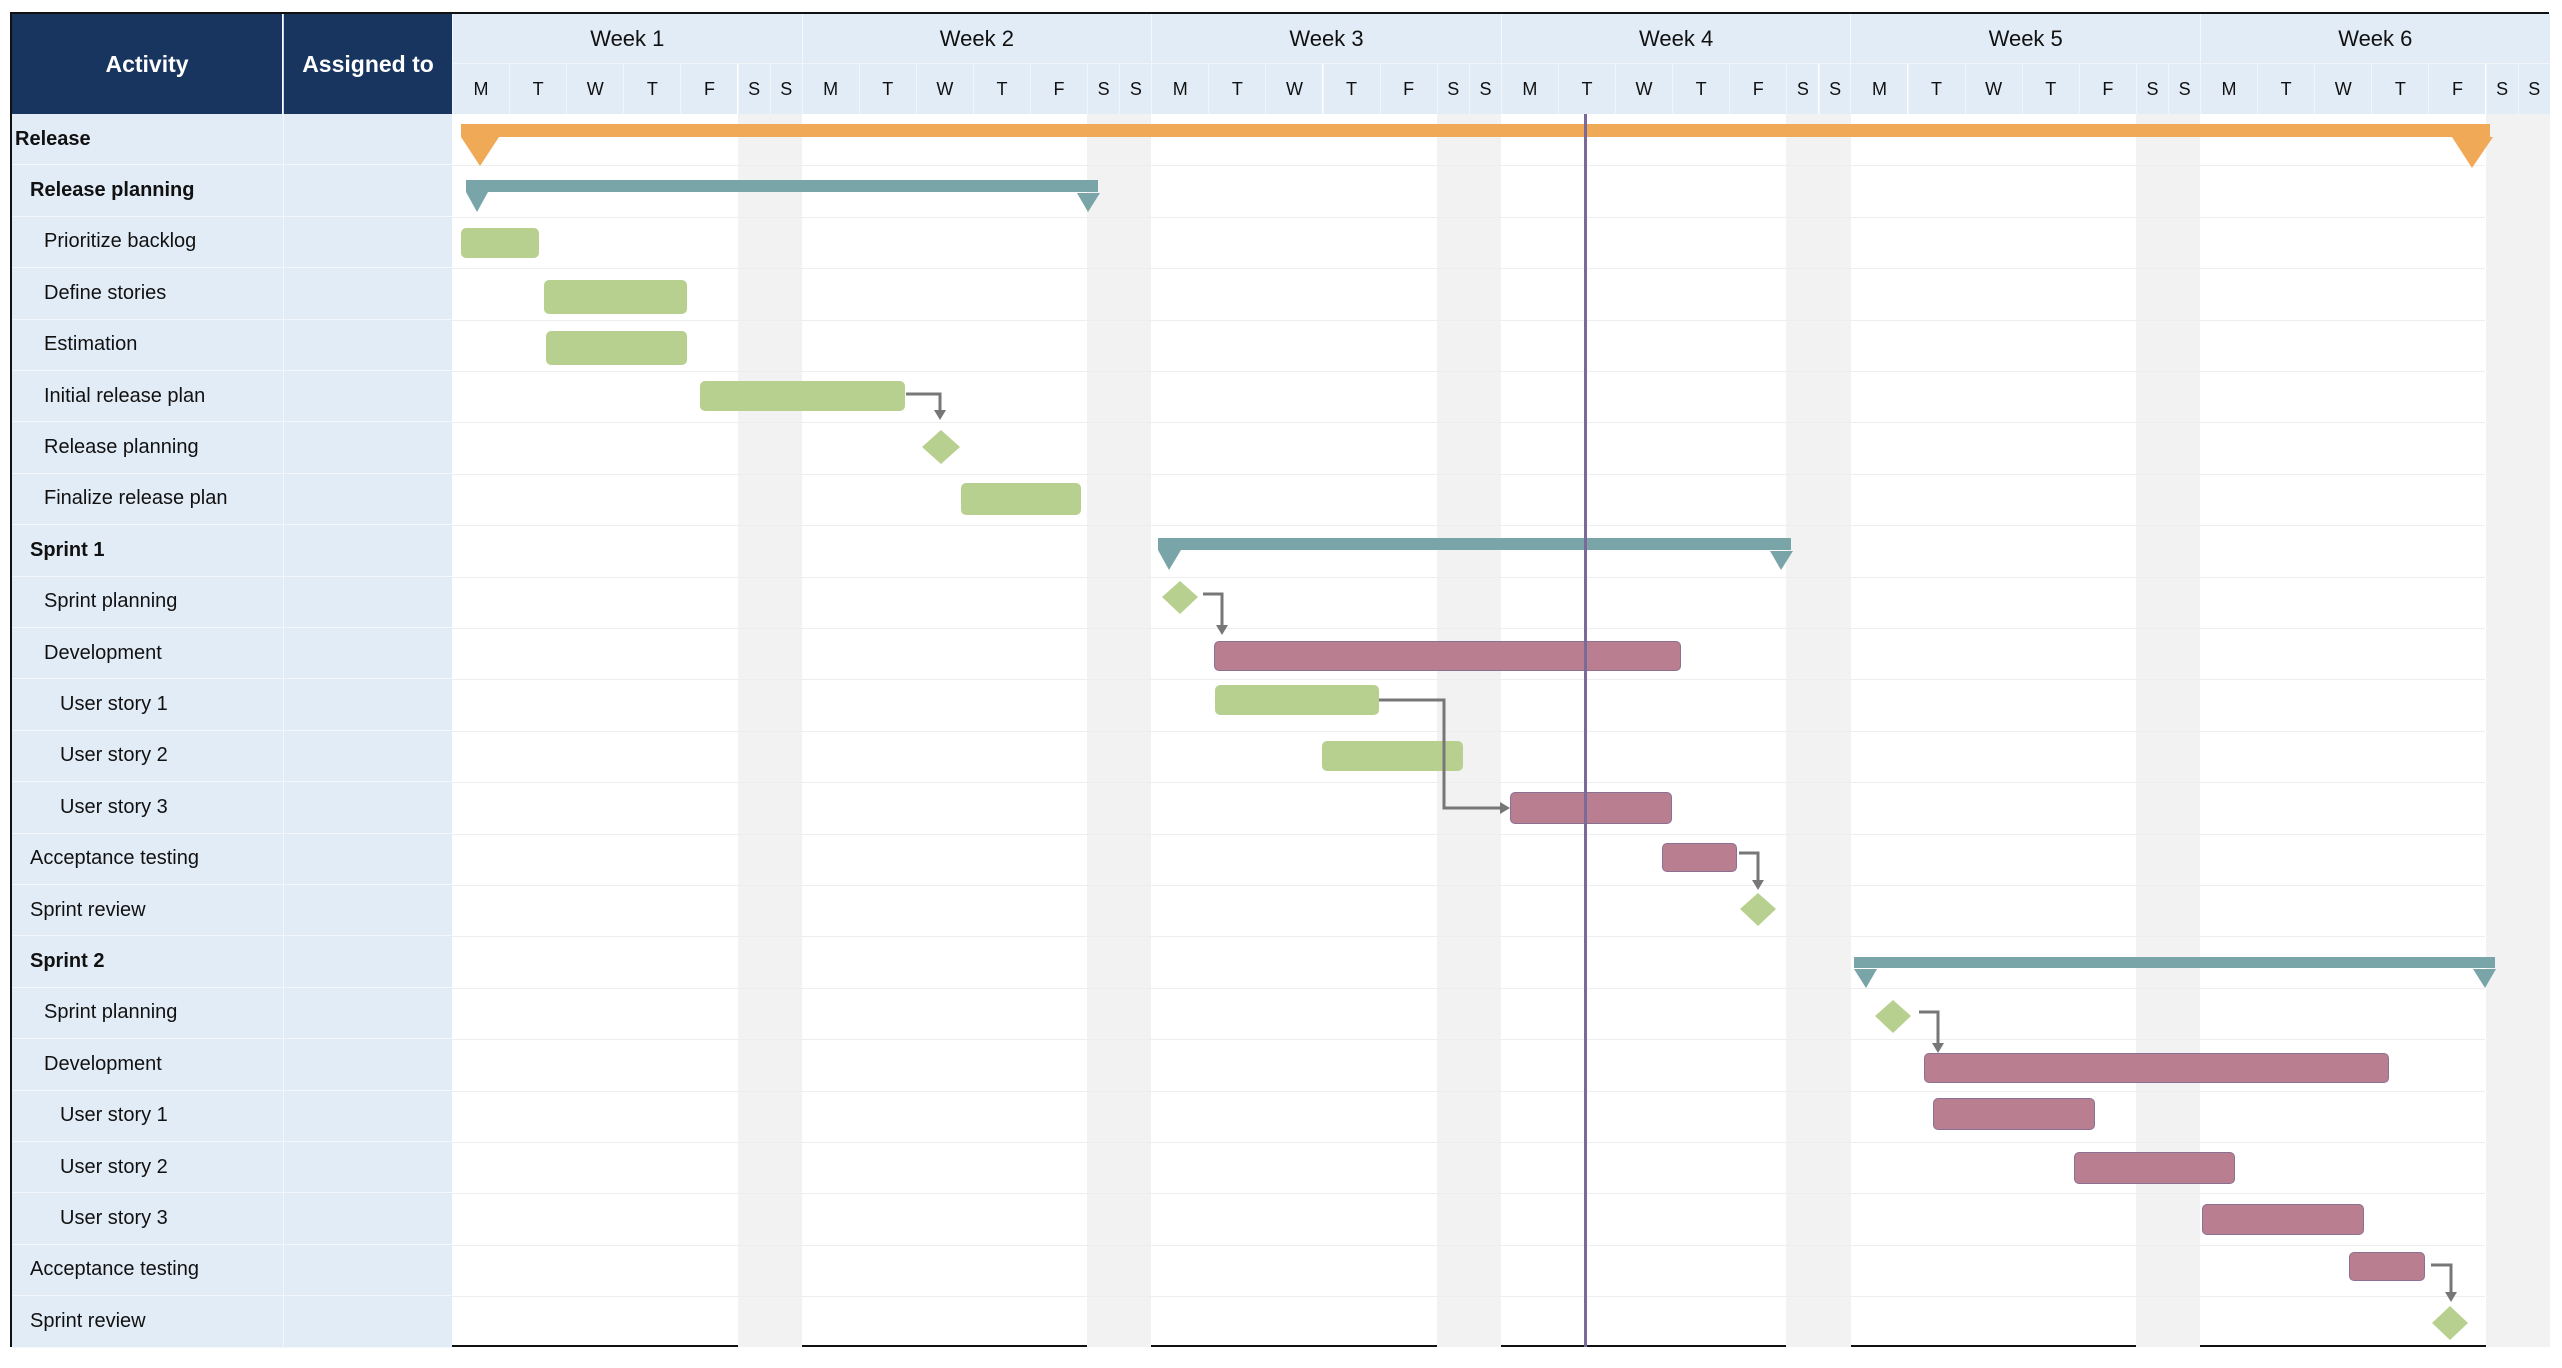 The width and height of the screenshot is (2562, 1368). Describe the element at coordinates (147, 345) in the screenshot. I see `activity-cell: Estimation` at that location.